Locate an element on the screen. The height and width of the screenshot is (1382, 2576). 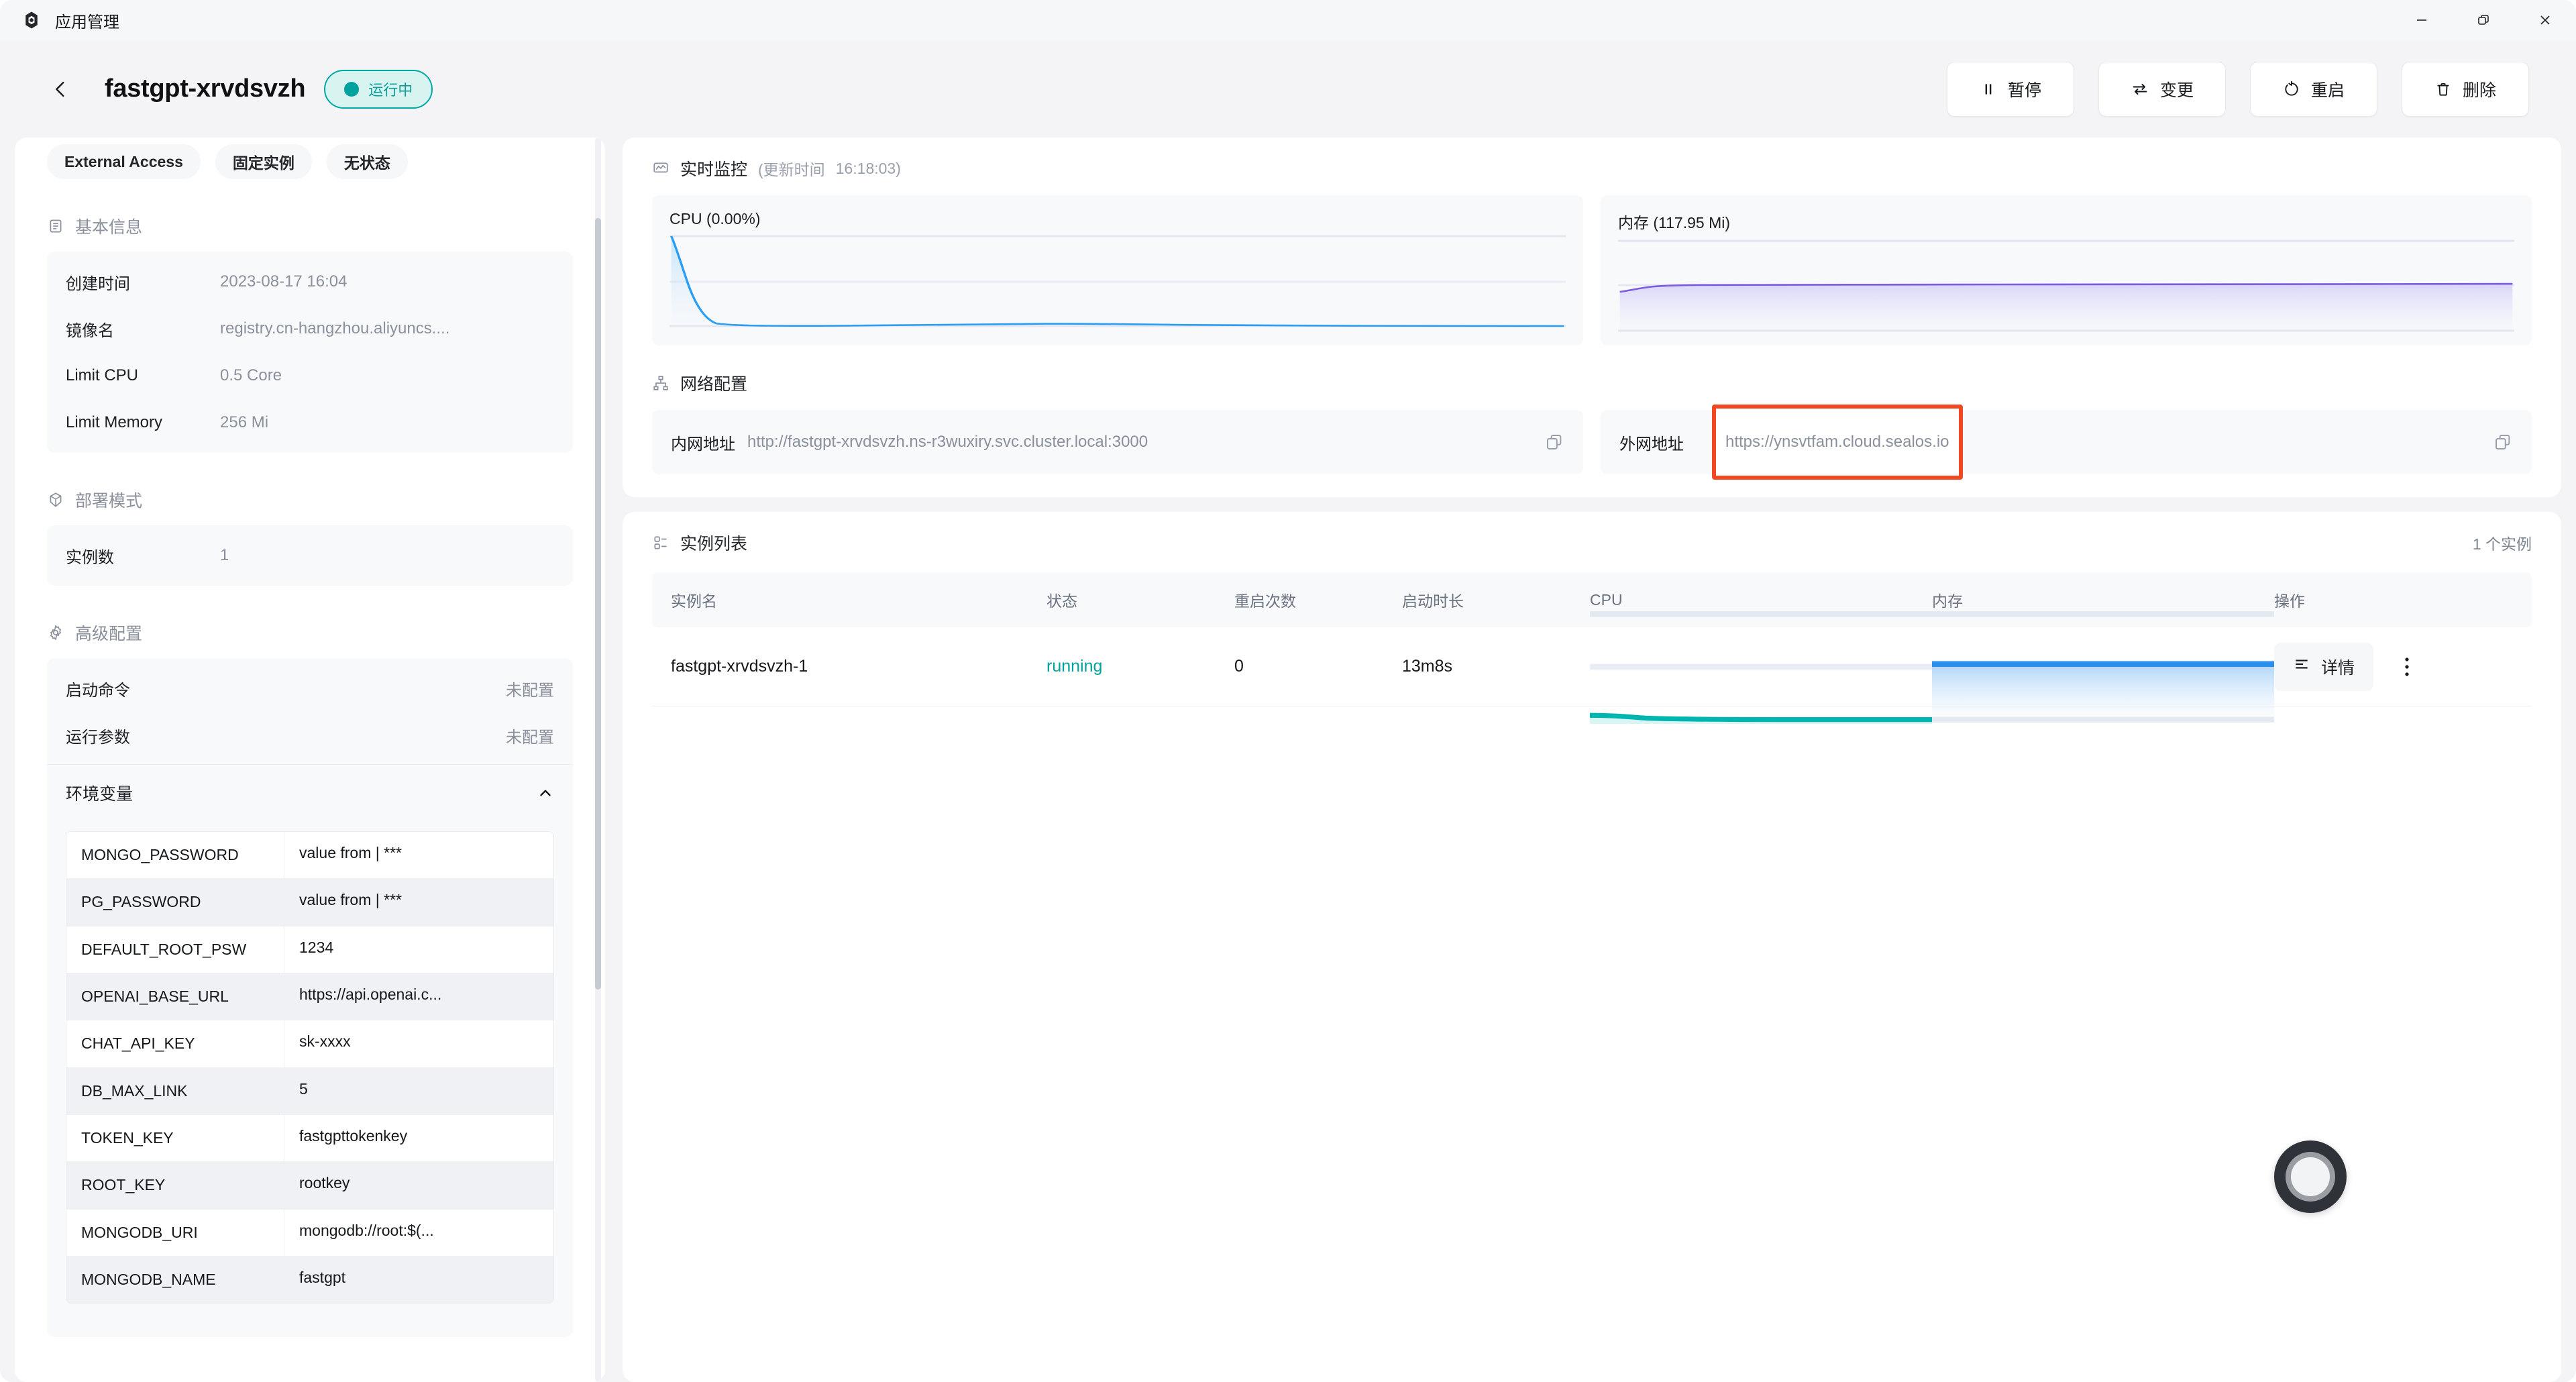
env-vars-accordion-label: 环境变量 is located at coordinates (99, 794).